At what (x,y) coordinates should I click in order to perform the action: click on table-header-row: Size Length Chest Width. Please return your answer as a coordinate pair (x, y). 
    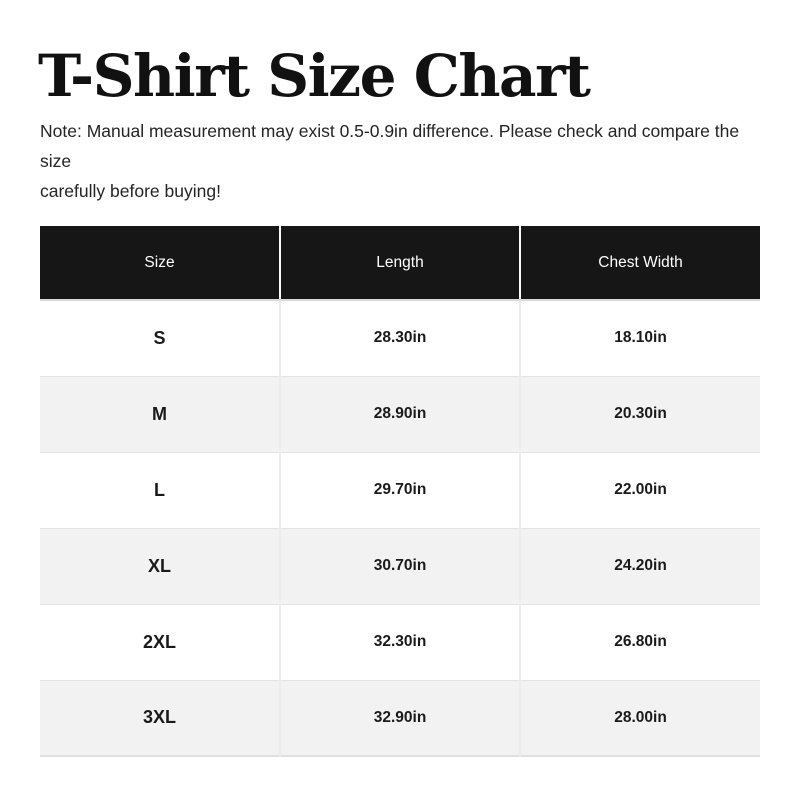
    Looking at the image, I should click on (400, 263).